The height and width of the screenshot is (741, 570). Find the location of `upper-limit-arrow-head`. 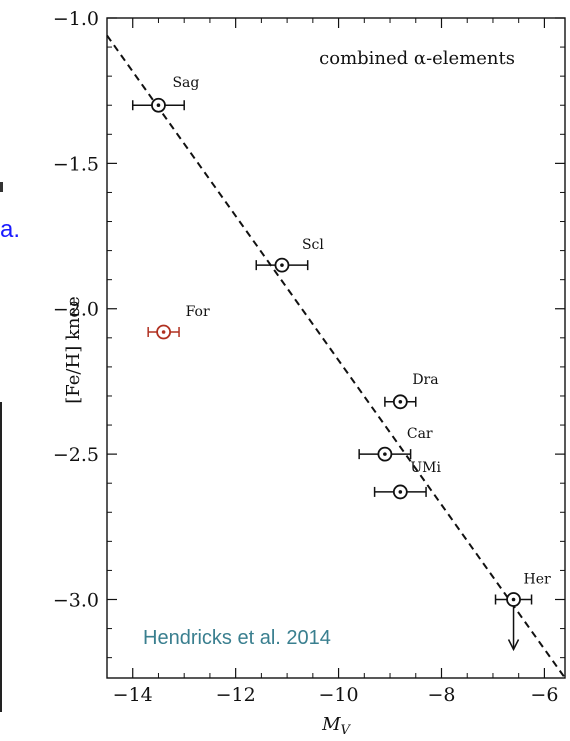

upper-limit-arrow-head is located at coordinates (513, 645).